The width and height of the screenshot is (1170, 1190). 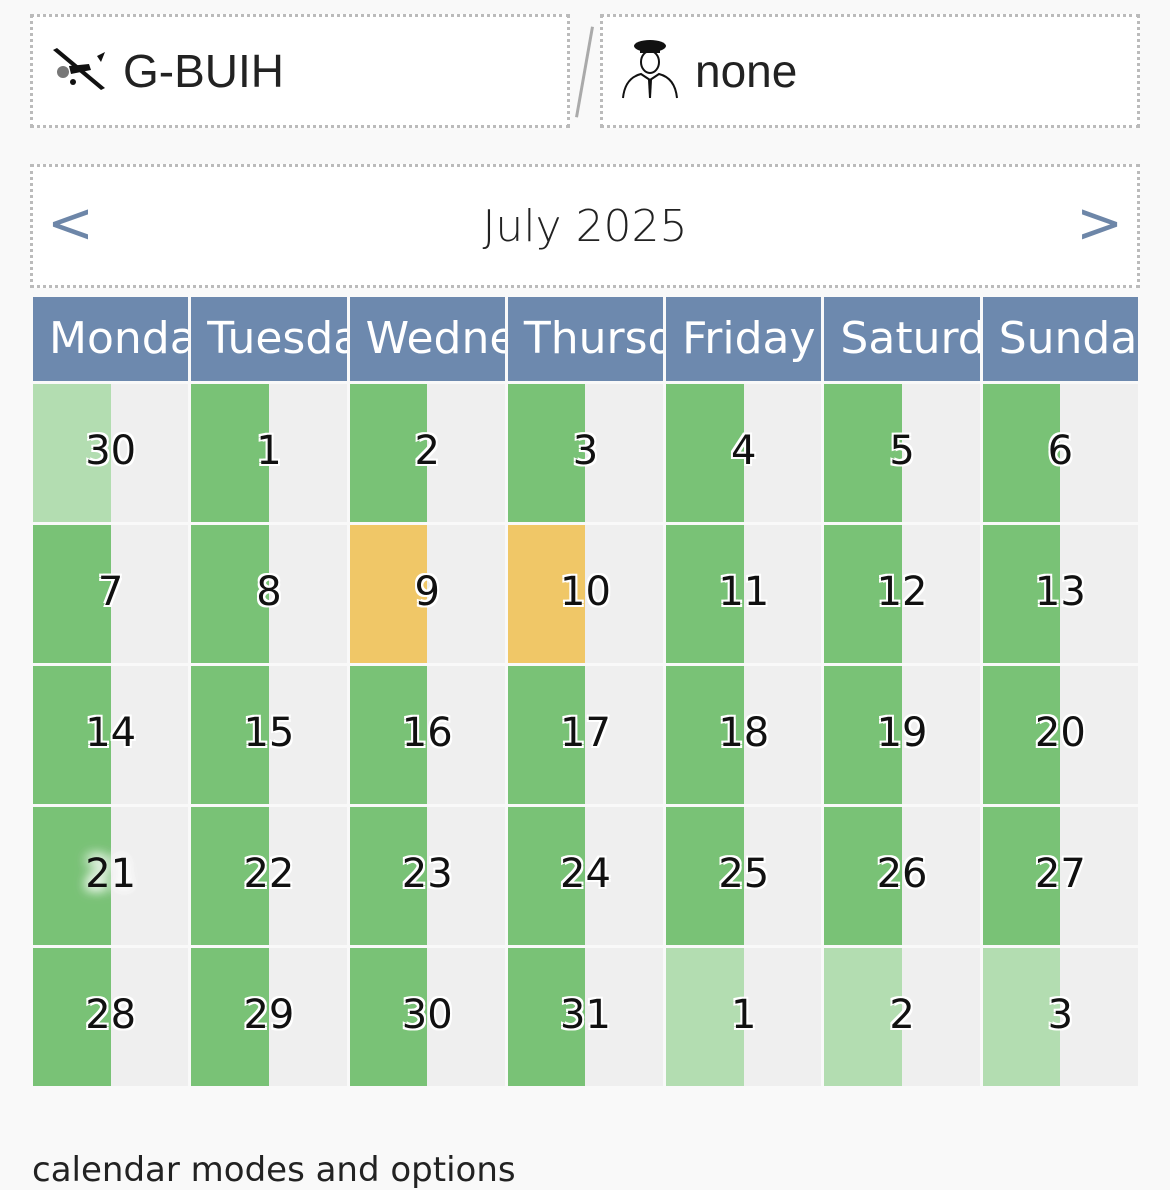 I want to click on day-number: 31, so click(x=585, y=1015).